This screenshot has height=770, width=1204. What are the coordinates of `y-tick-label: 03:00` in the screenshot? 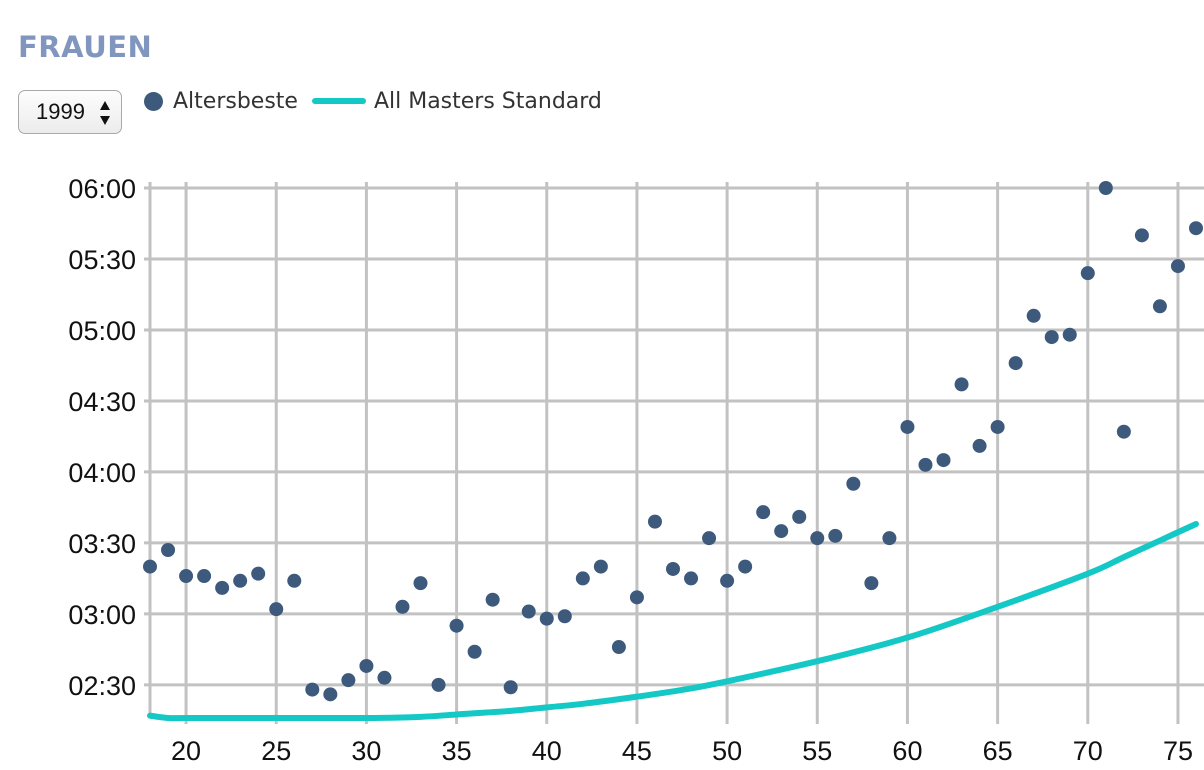 It's located at (102, 615).